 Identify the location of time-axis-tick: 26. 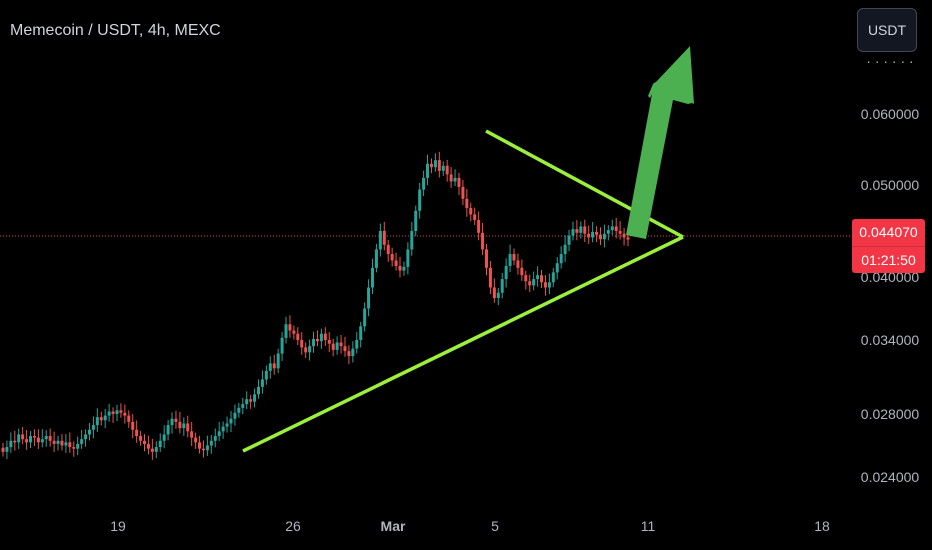
(293, 526).